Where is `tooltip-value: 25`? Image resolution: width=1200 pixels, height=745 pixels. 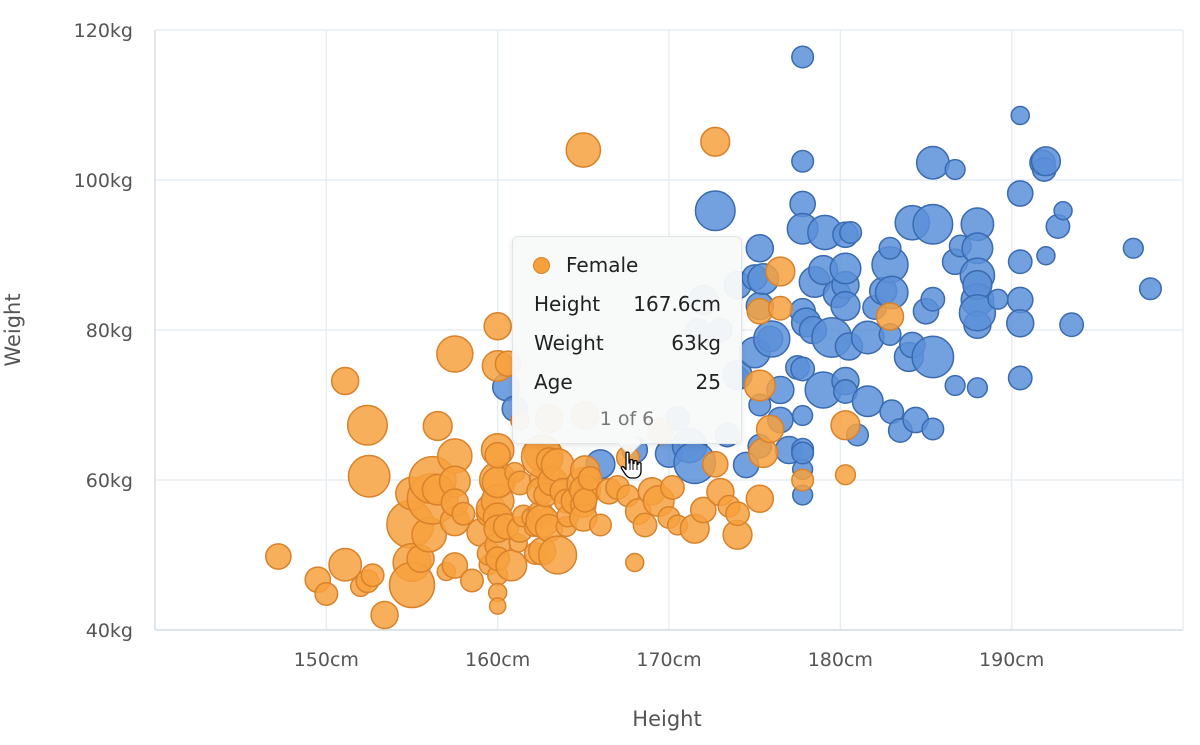
tooltip-value: 25 is located at coordinates (708, 382).